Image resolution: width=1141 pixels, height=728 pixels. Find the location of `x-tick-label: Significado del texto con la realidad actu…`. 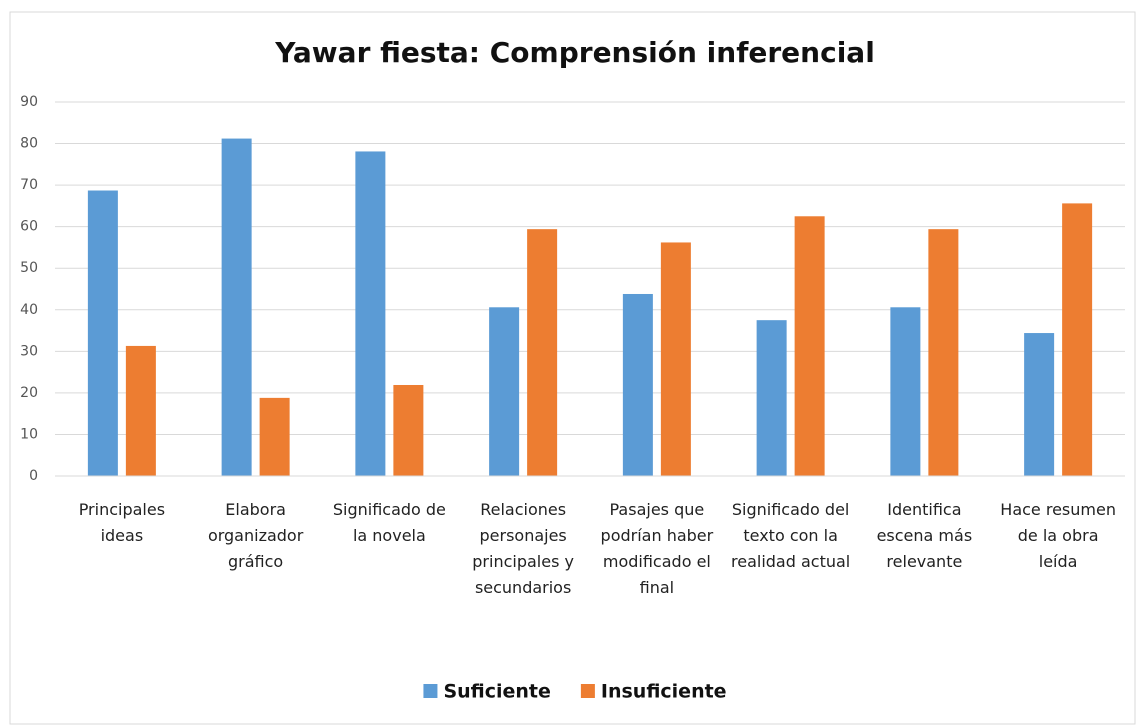

x-tick-label: Significado del texto con la realidad actu… is located at coordinates (790, 535).